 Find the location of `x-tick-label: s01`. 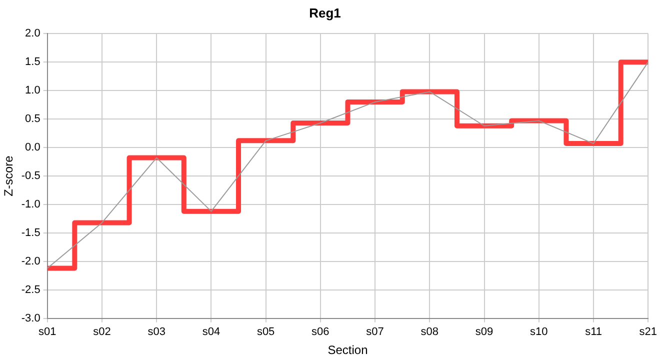

x-tick-label: s01 is located at coordinates (47, 332).